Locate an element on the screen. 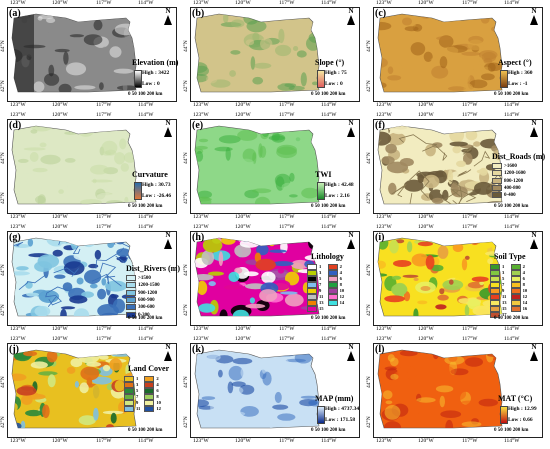 This screenshot has height=449, width=550. legend-low: Low : -26.46 is located at coordinates (157, 196).